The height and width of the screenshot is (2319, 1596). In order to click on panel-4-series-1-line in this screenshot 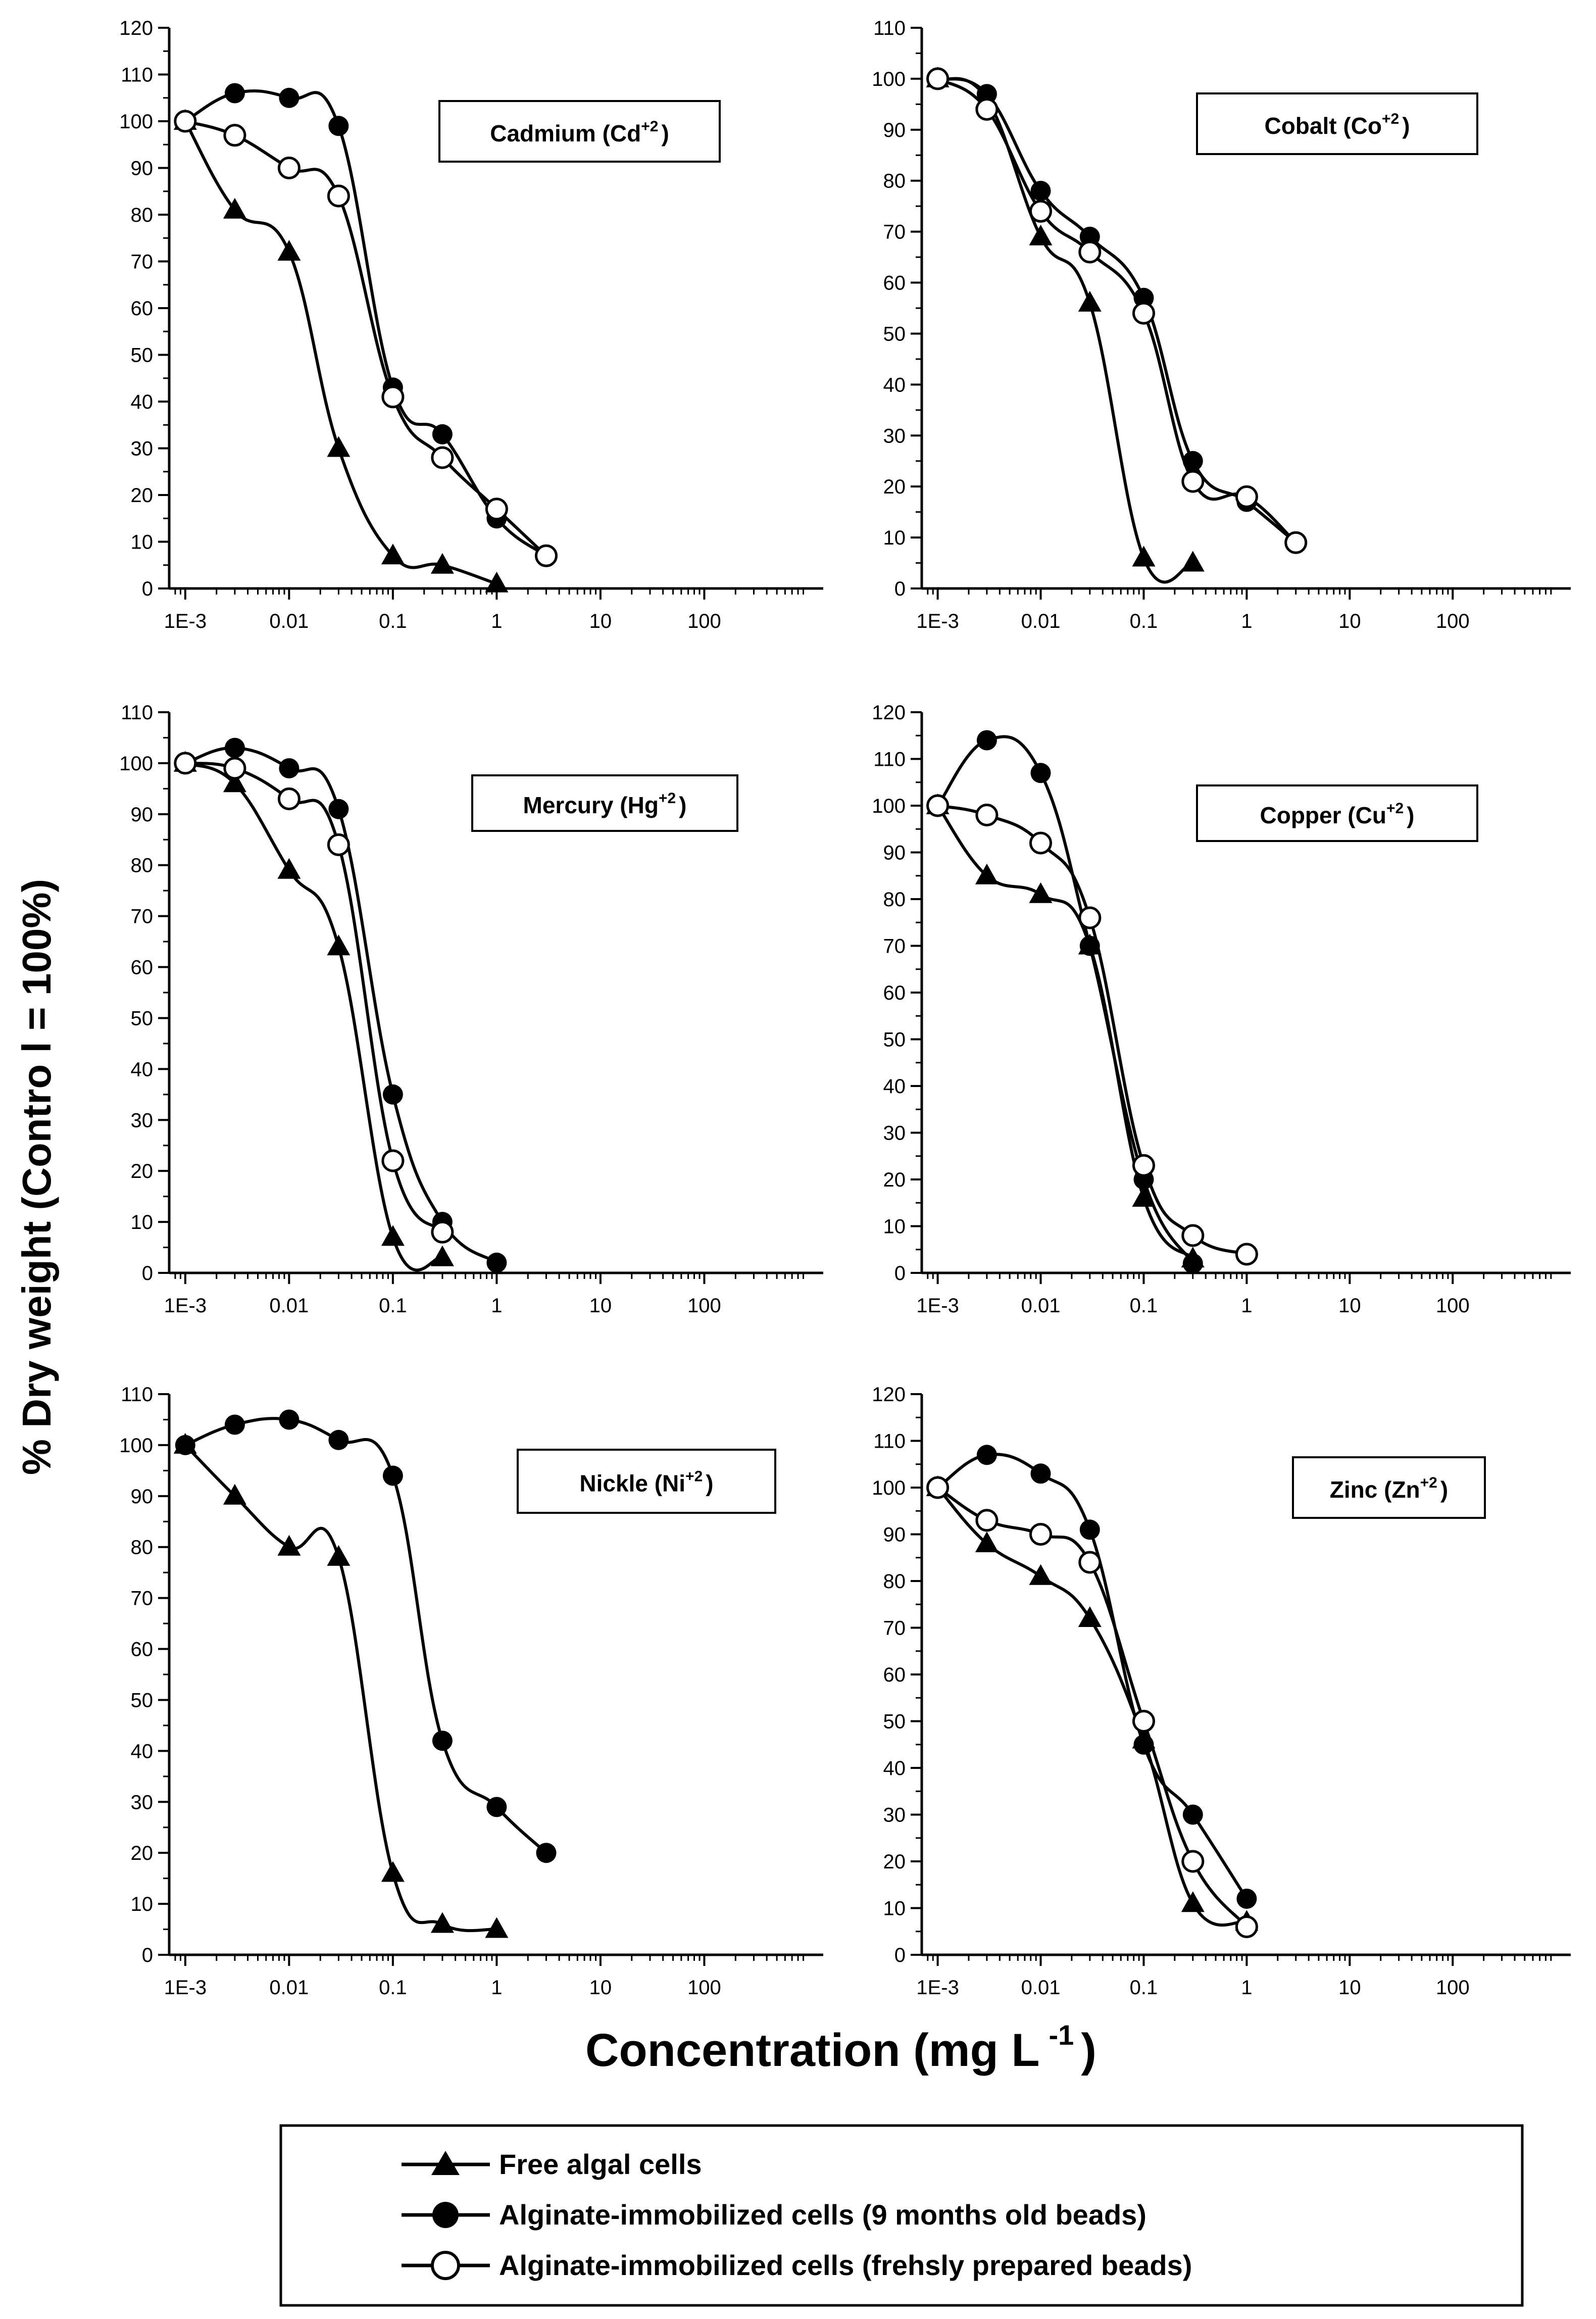, I will do `click(365, 1635)`.